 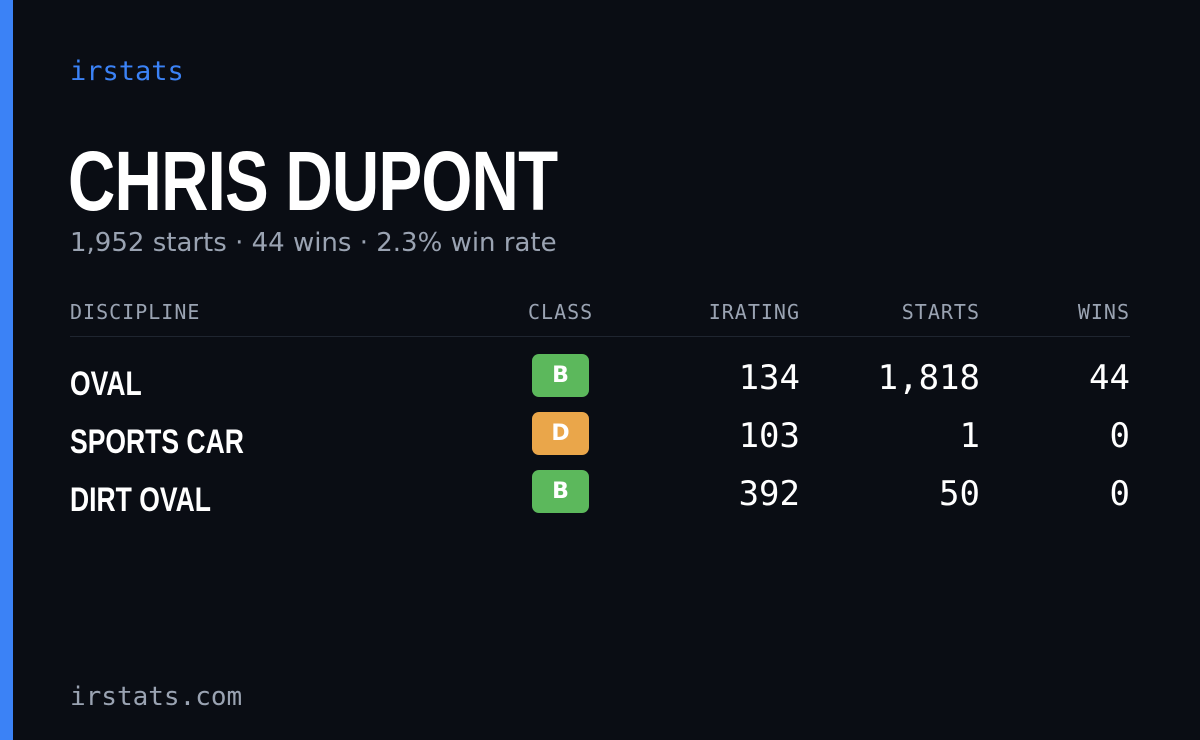 I want to click on discipline-name: OVAL, so click(x=106, y=384).